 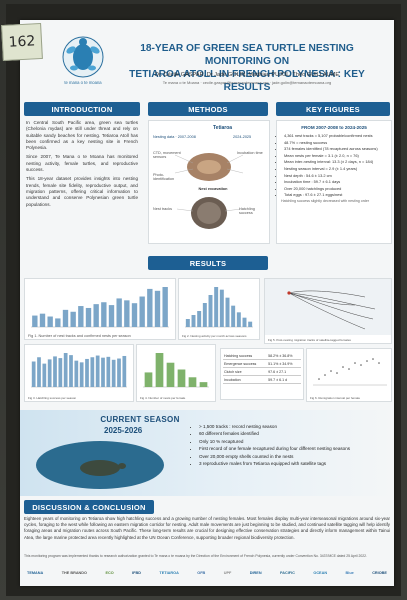 What do you see at coordinates (284, 371) in the screenshot?
I see `table-cell: 97.6 ± 27.1` at bounding box center [284, 371].